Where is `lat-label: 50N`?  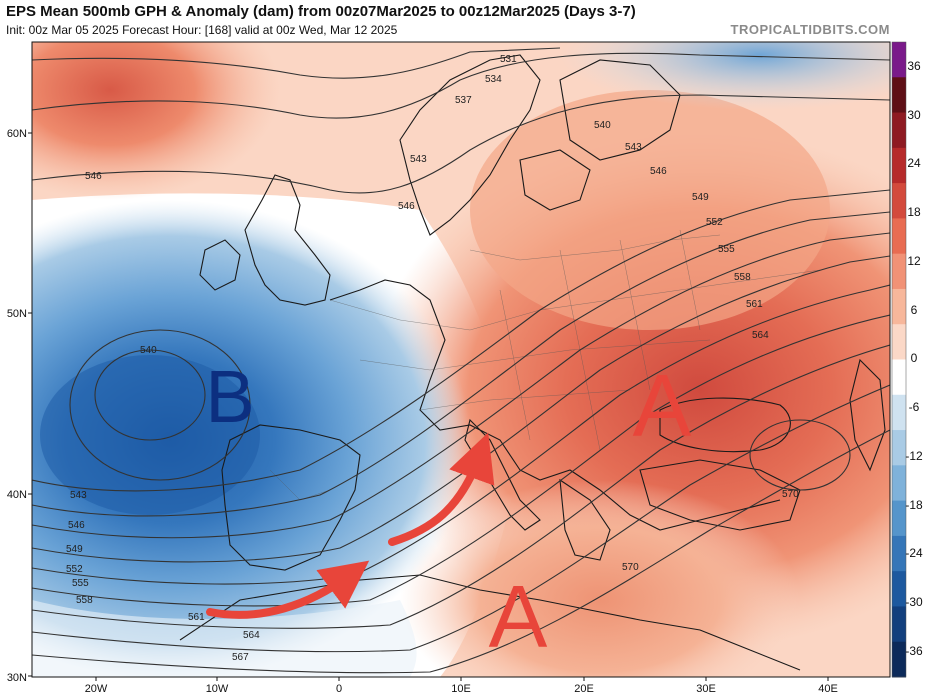
lat-label: 50N is located at coordinates (17, 314).